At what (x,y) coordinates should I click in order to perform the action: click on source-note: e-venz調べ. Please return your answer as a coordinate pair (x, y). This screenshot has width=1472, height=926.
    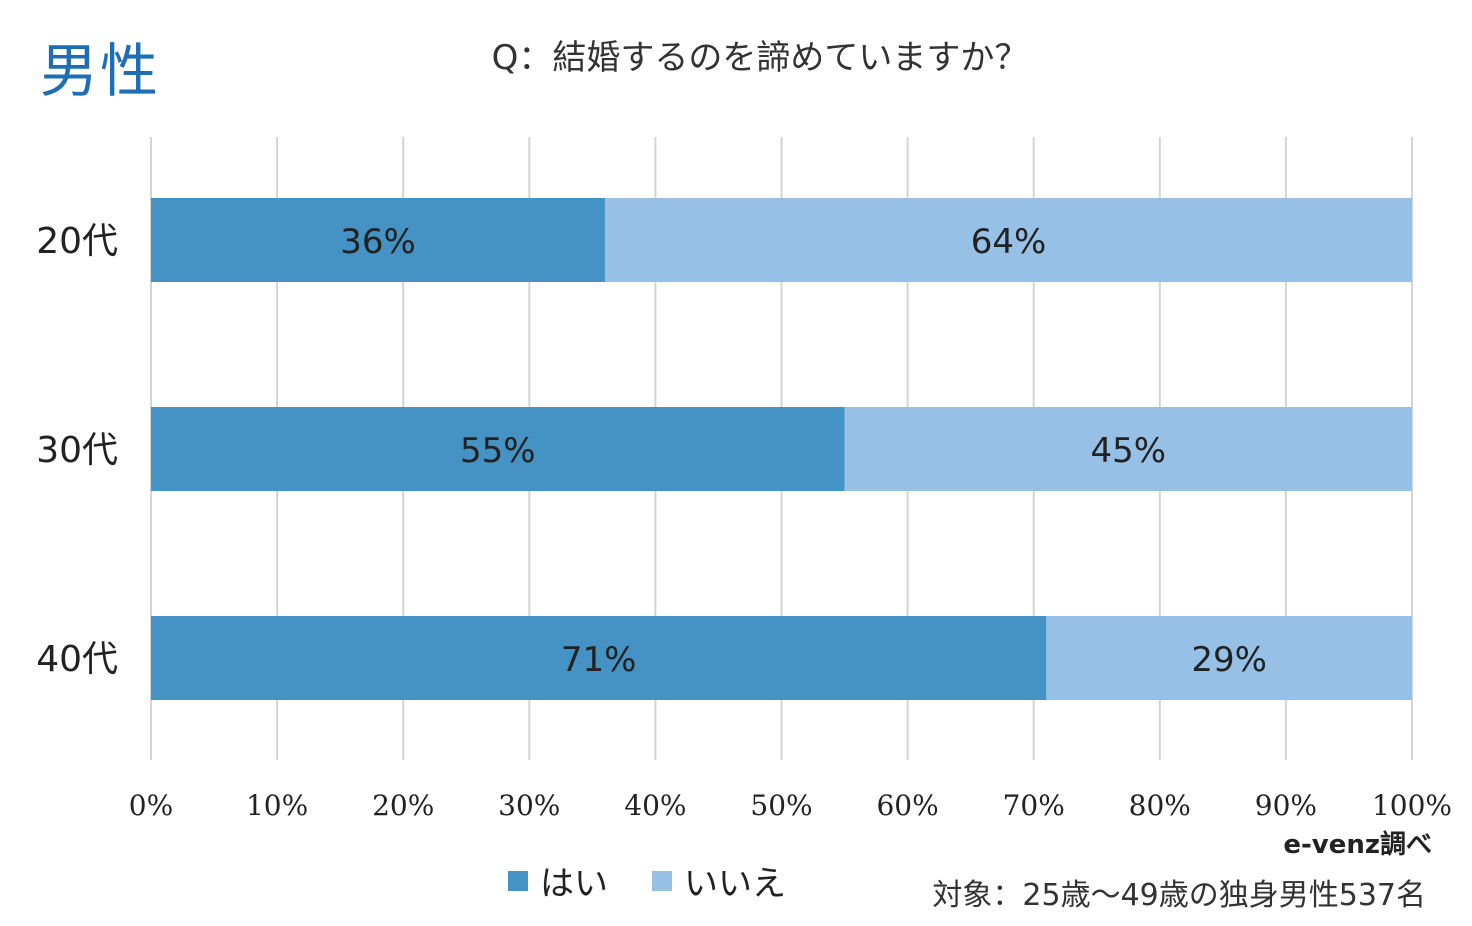
    Looking at the image, I should click on (1357, 845).